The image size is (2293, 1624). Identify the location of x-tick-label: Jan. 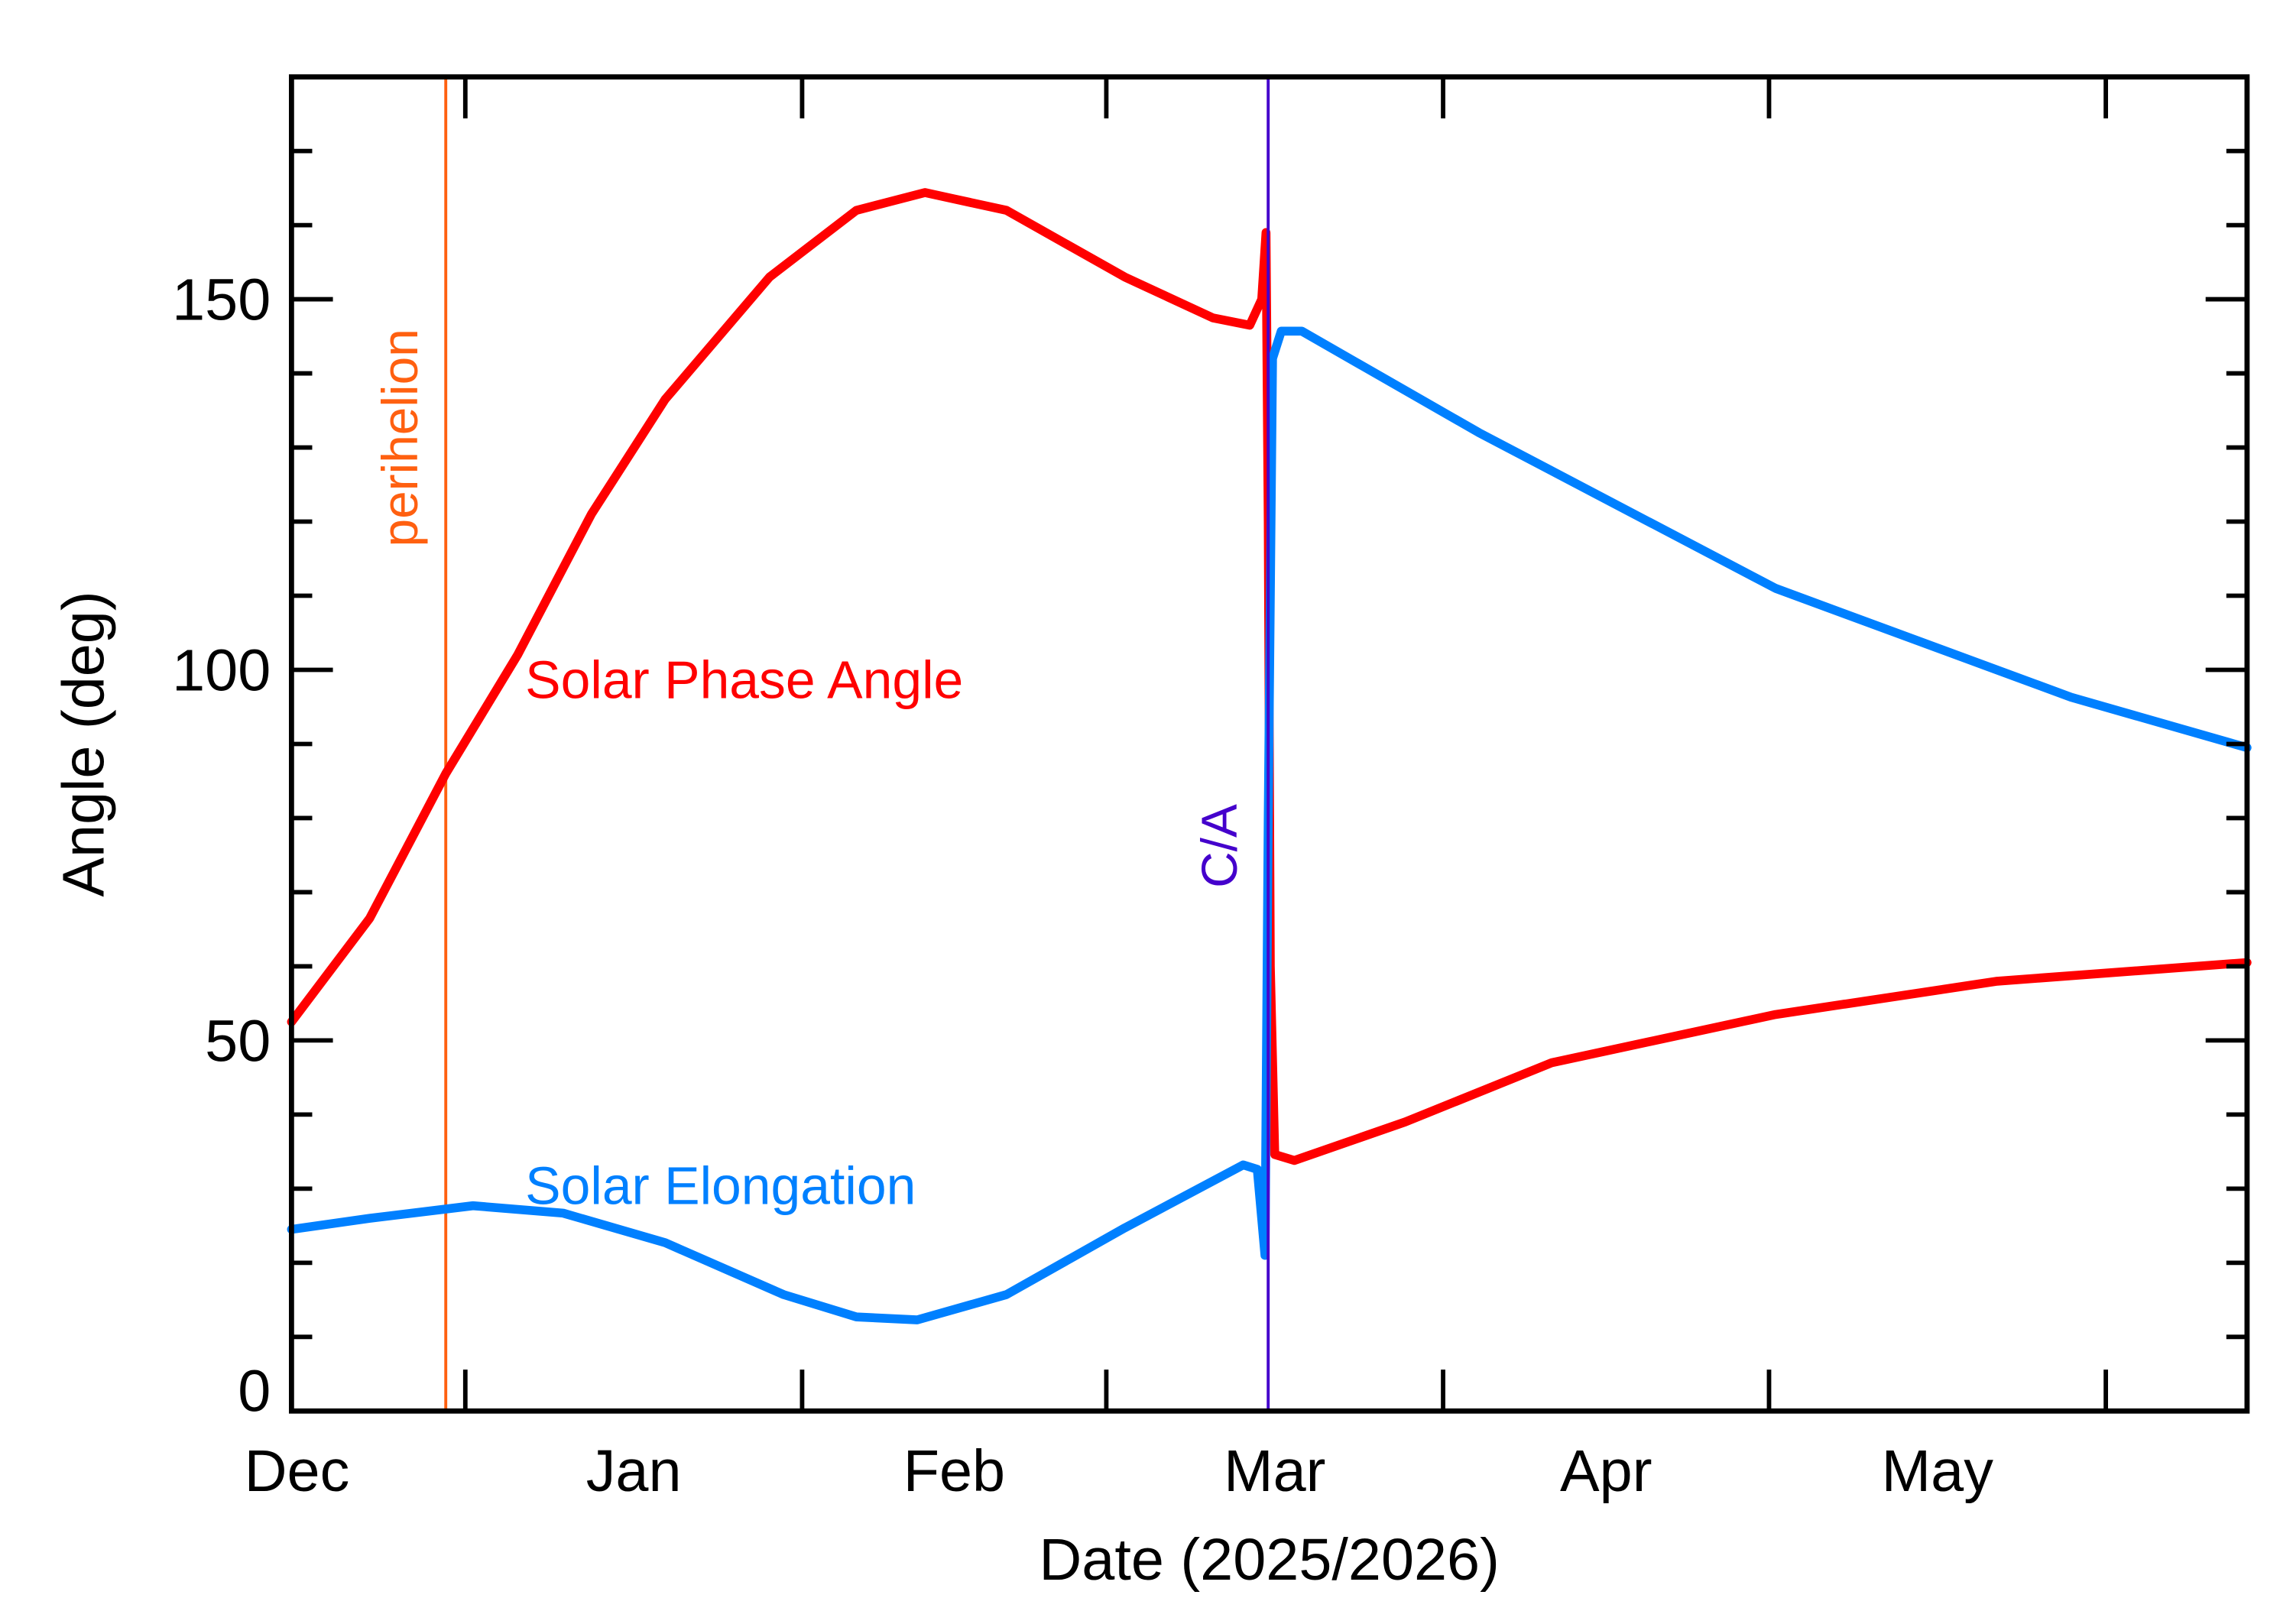
(634, 1471).